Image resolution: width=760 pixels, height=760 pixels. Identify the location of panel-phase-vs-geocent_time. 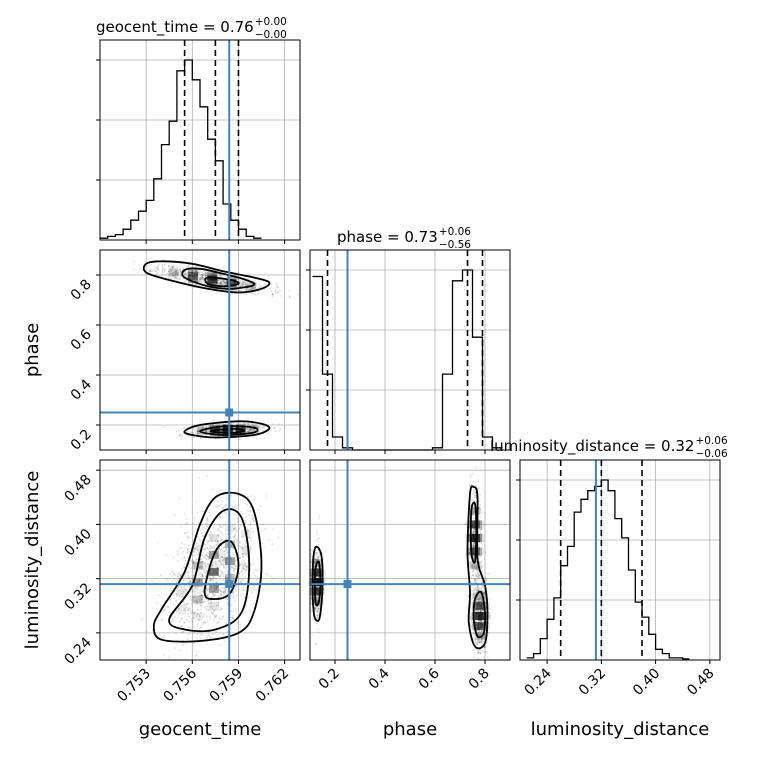
(200, 350).